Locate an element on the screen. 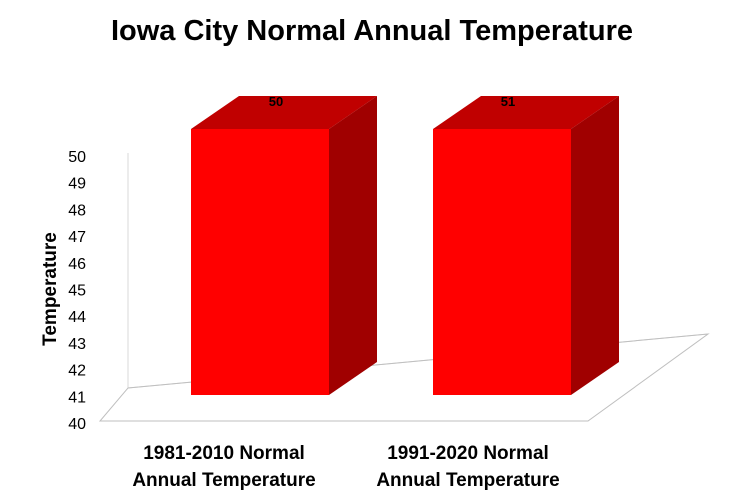 This screenshot has width=744, height=500. y-tick-label: 45 is located at coordinates (77, 291).